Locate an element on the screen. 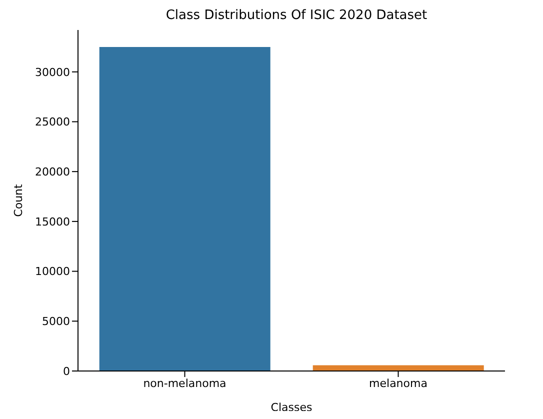 The image size is (543, 419). x-tick-label: non-melanoma is located at coordinates (184, 383).